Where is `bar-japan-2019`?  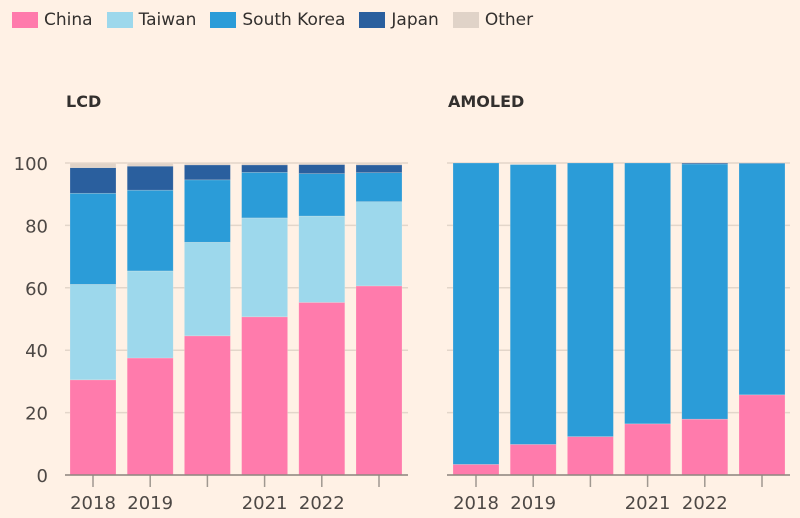 bar-japan-2019 is located at coordinates (150, 178).